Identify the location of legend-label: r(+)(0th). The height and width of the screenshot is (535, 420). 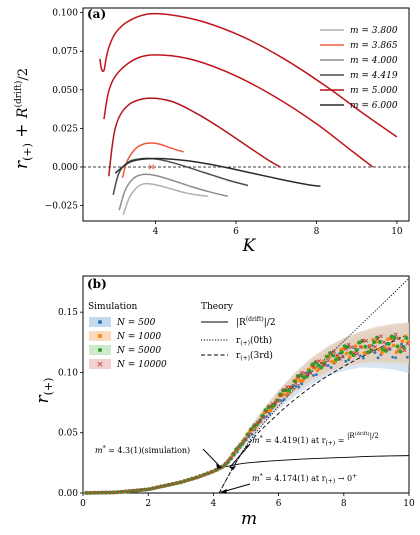
(254, 341).